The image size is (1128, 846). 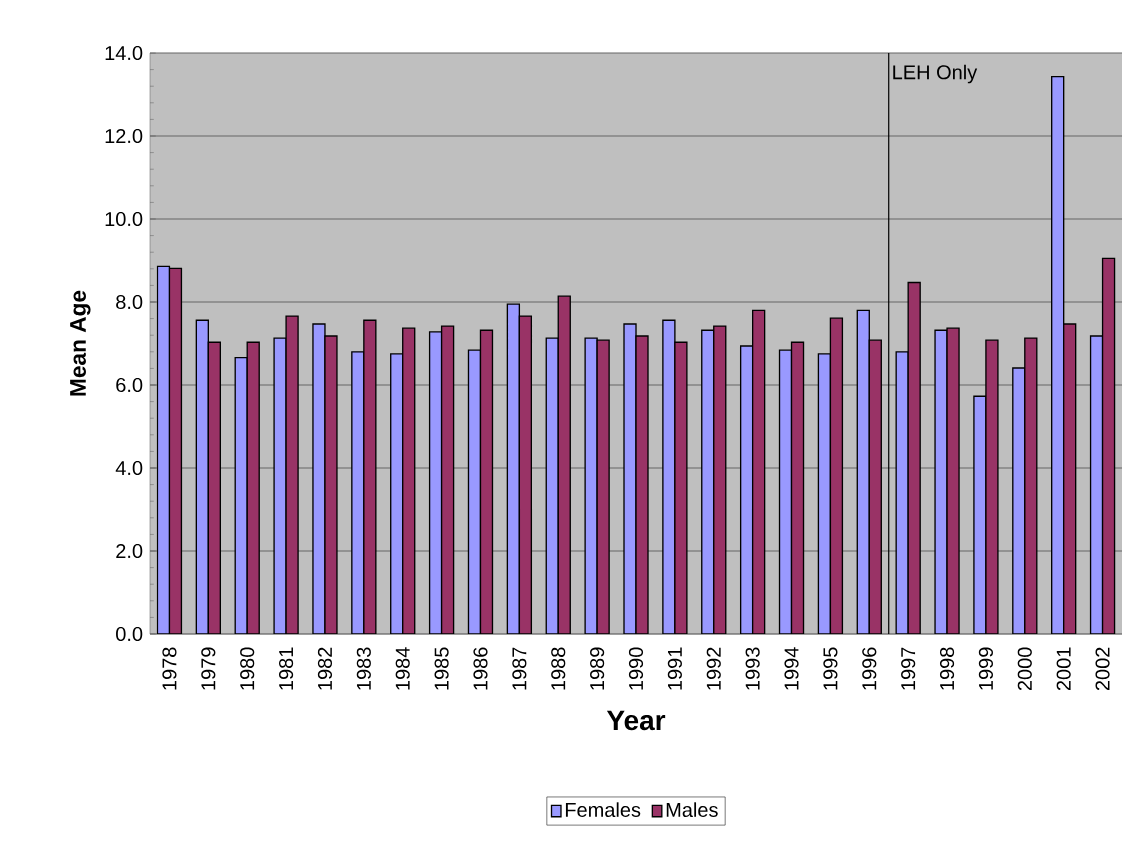 What do you see at coordinates (402, 668) in the screenshot?
I see `x-tick-label: 1984` at bounding box center [402, 668].